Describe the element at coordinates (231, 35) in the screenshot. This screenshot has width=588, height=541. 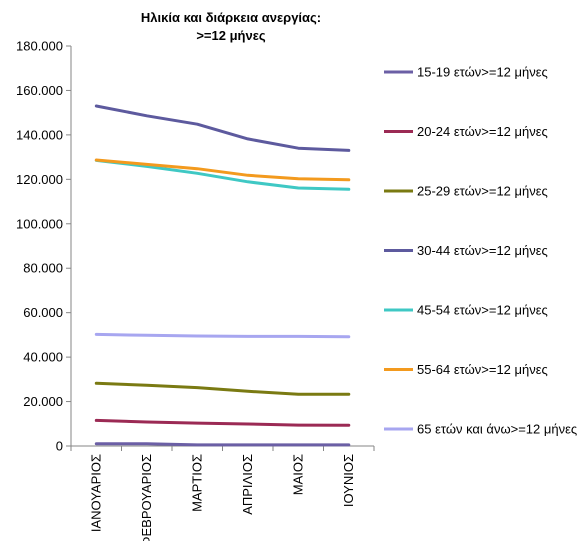
I see `chart-subtitle: >=12 μήνες` at that location.